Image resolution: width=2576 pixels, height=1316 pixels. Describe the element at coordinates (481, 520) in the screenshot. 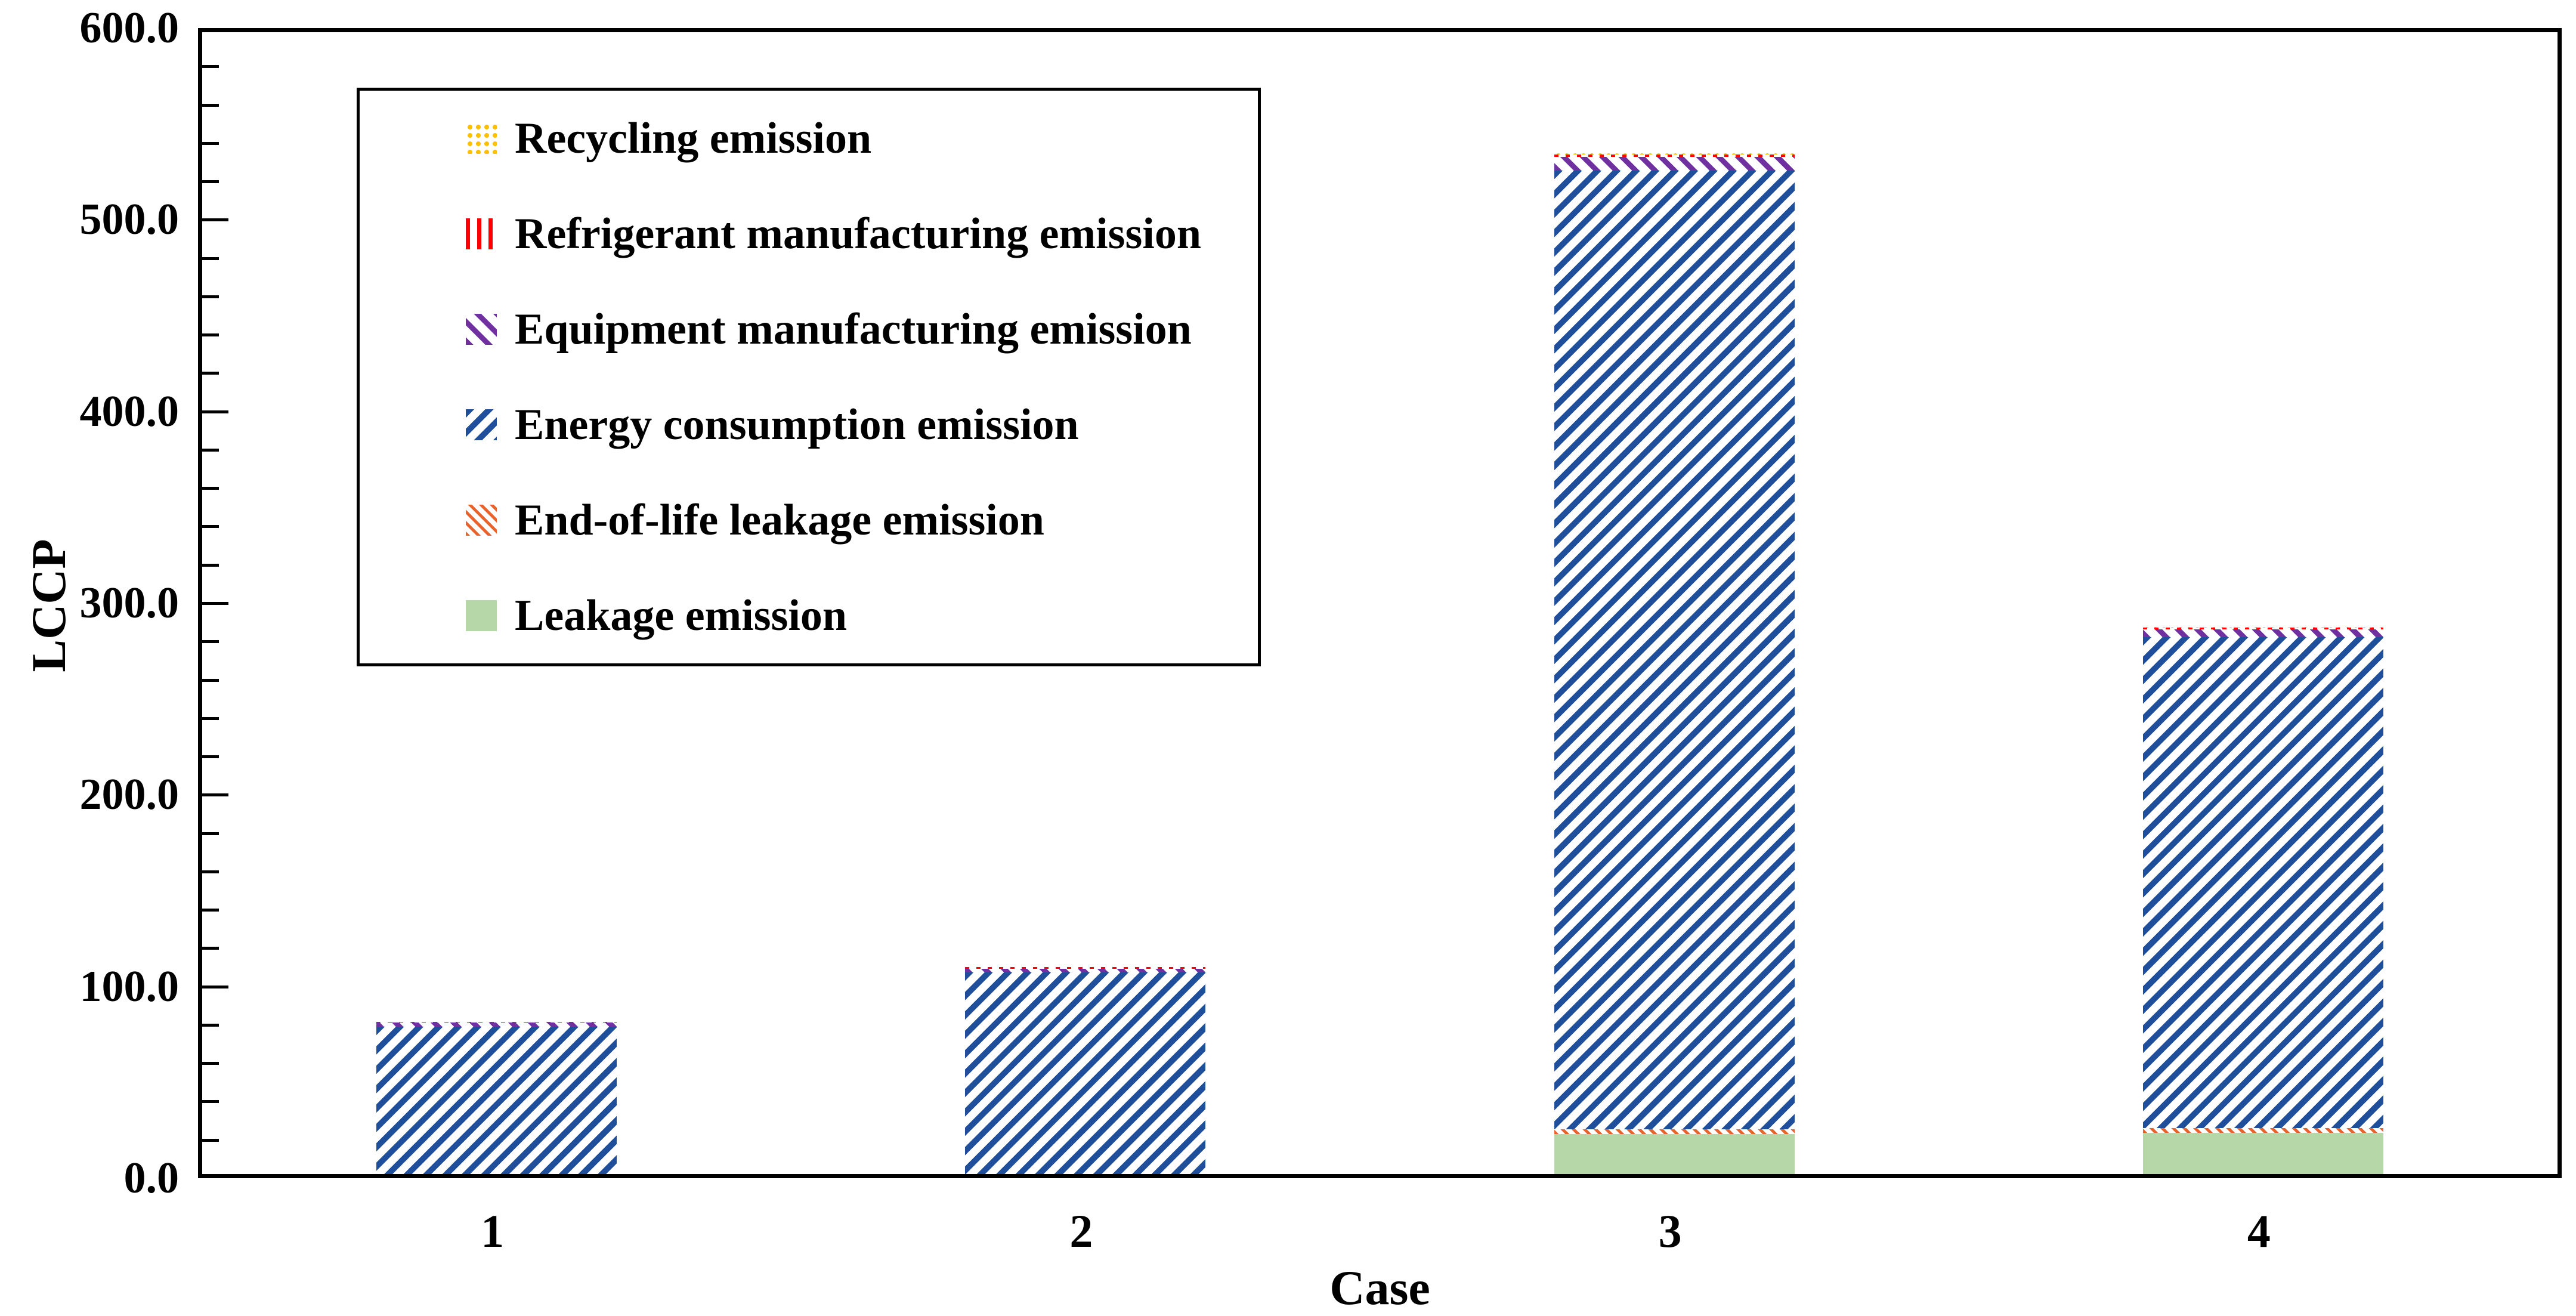

I see `legend-swatch-endoflife-icon` at that location.